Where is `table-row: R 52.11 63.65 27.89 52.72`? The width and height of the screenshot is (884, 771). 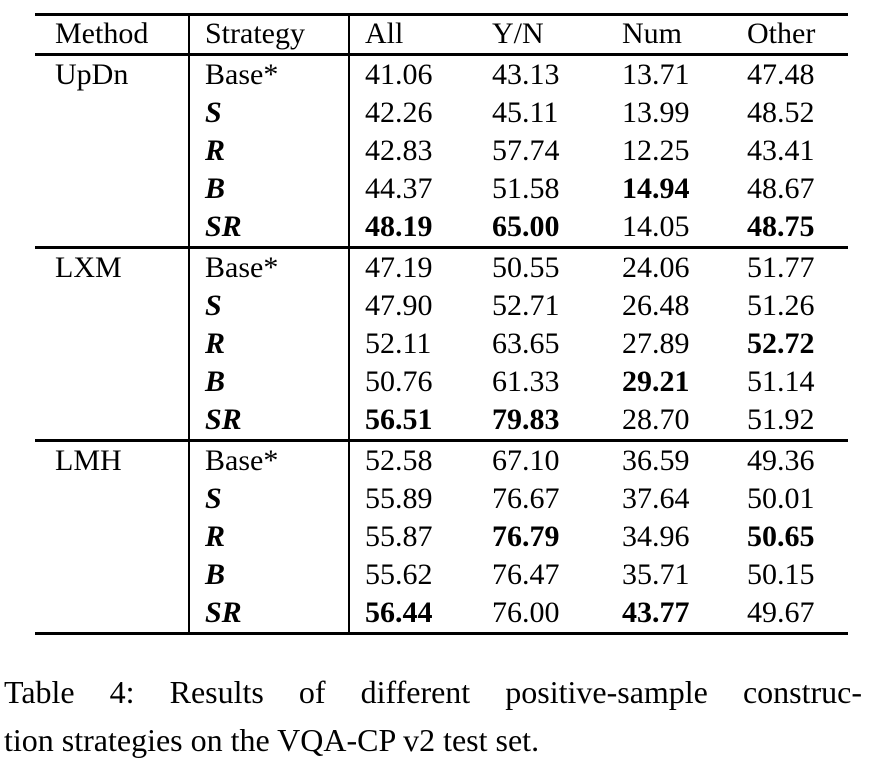 table-row: R 52.11 63.65 27.89 52.72 is located at coordinates (441, 344).